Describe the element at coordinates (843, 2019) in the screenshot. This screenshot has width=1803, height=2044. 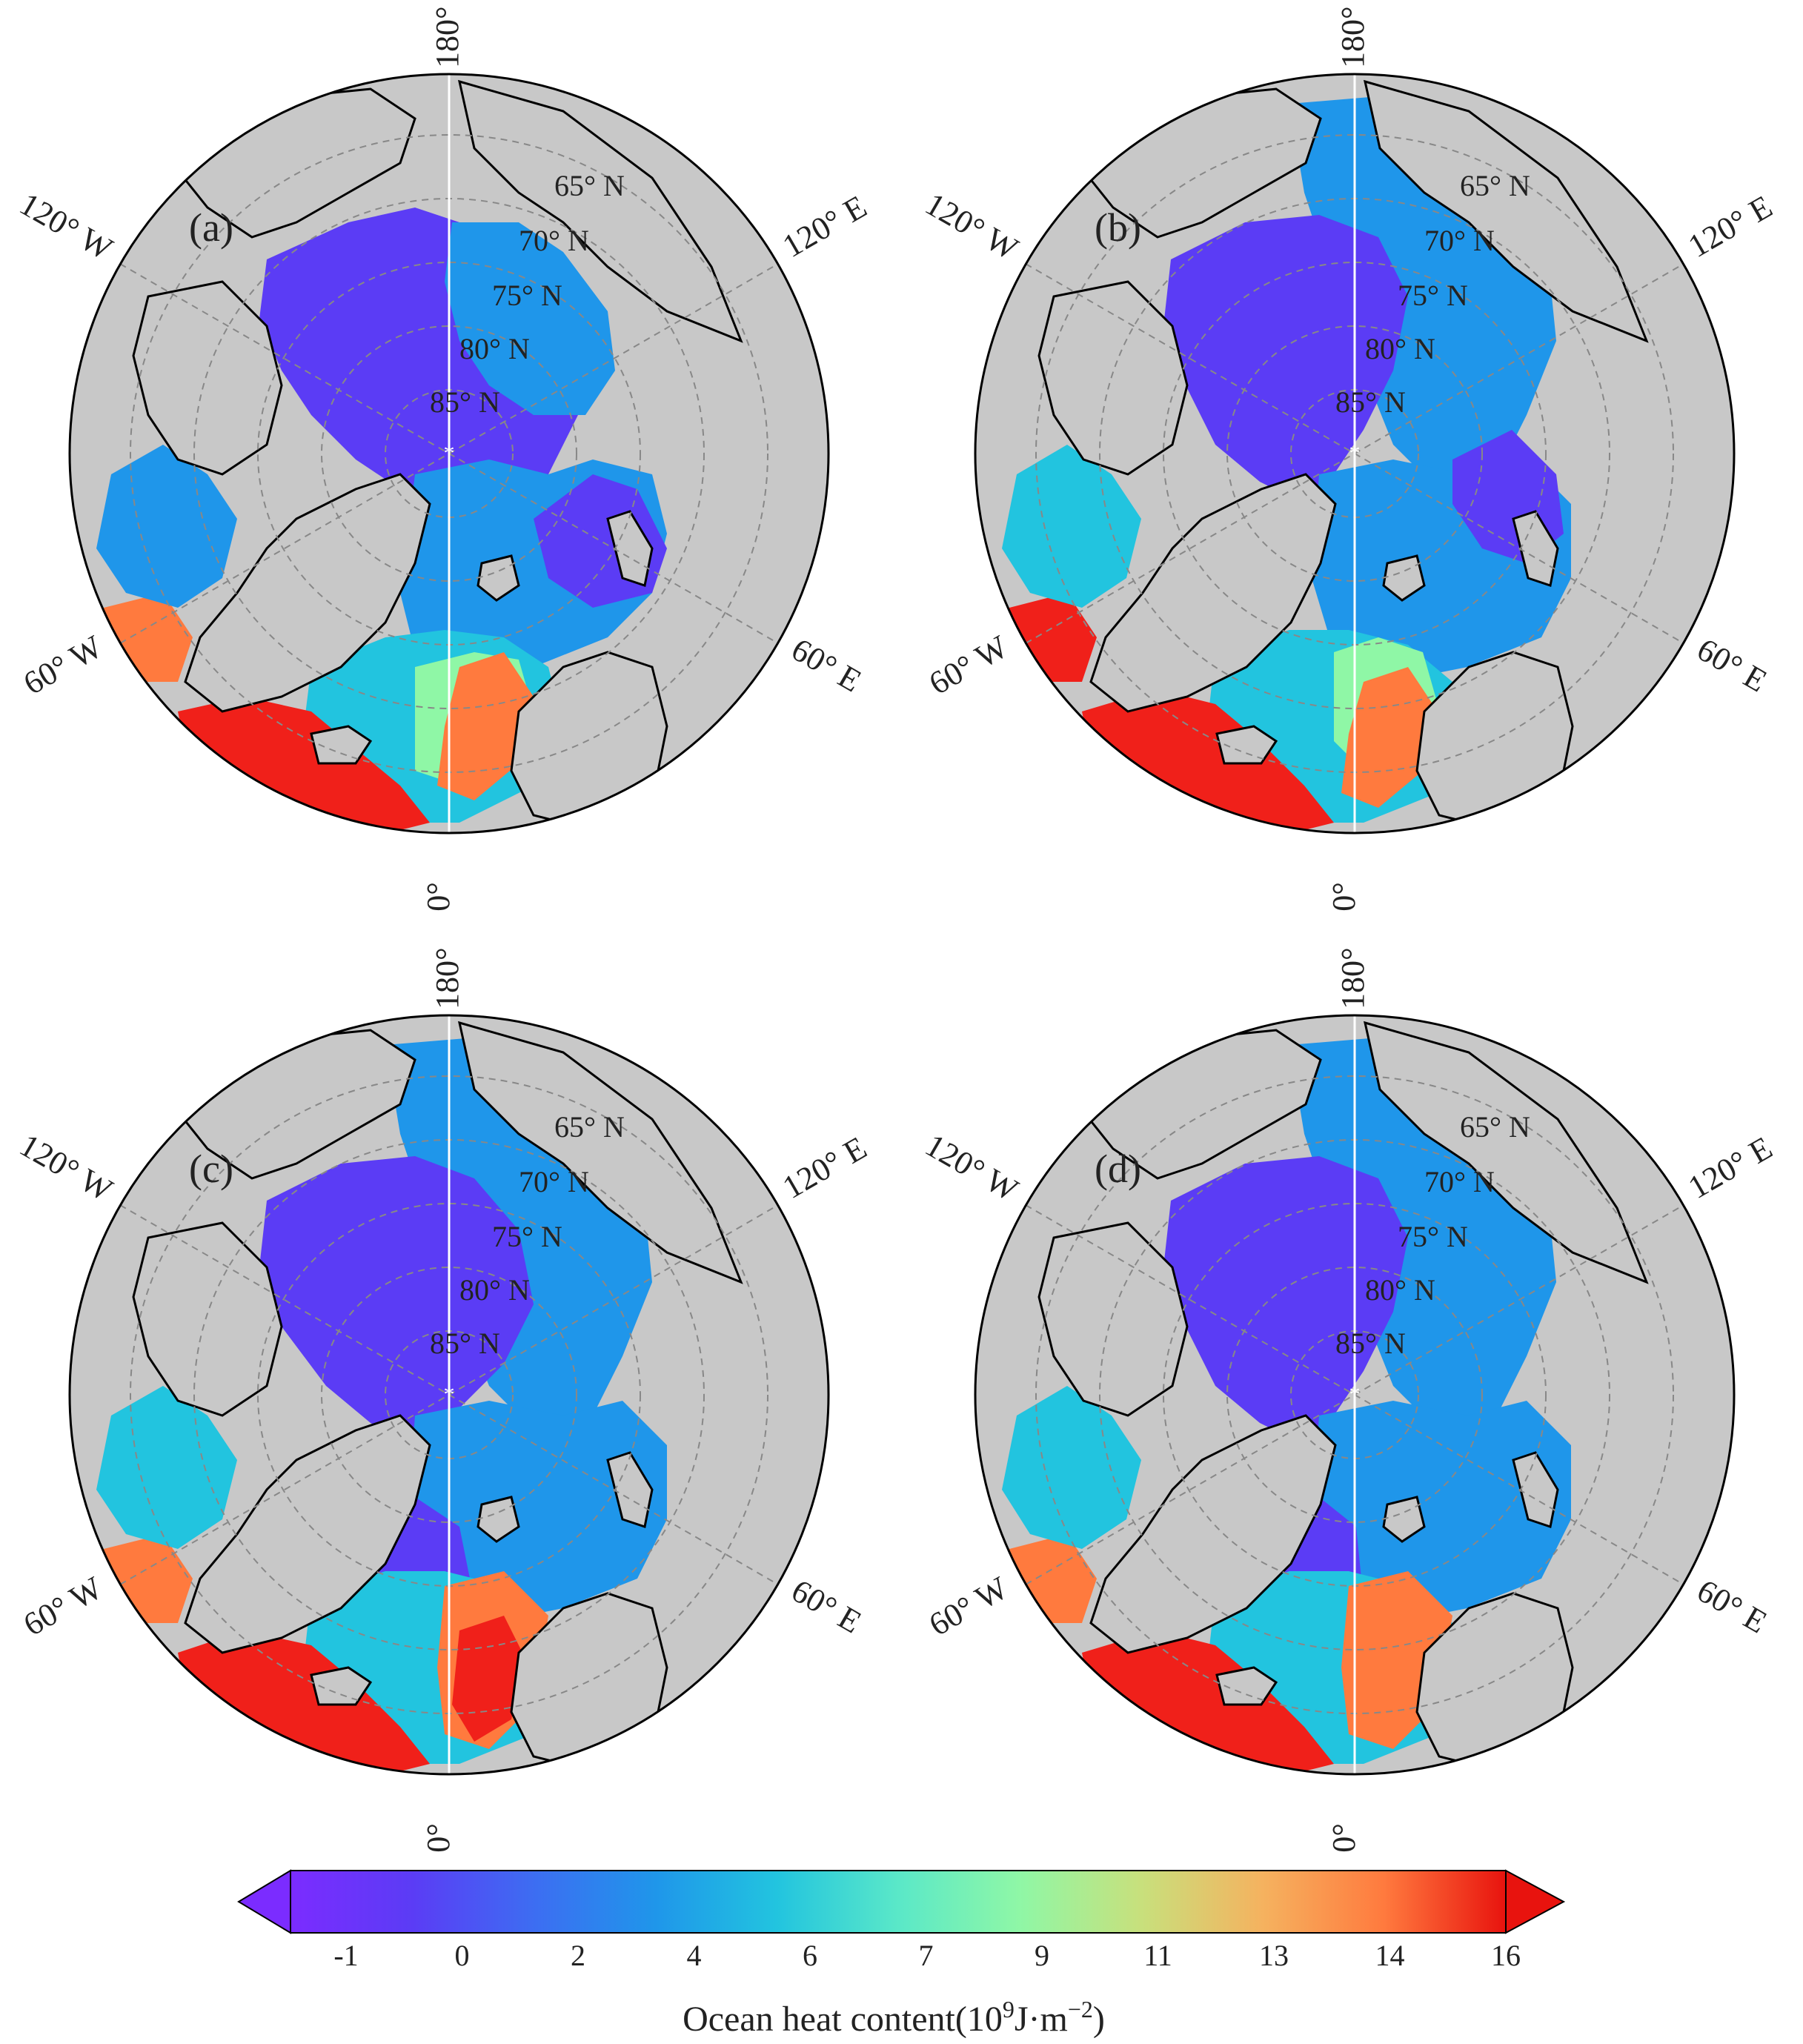
I see `colorbar-title-prefix: Ocean heat content(10` at that location.